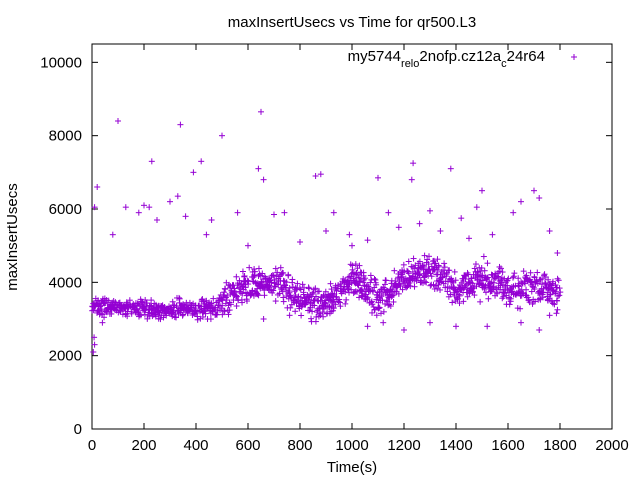 The height and width of the screenshot is (480, 640). Describe the element at coordinates (352, 22) in the screenshot. I see `chart-title: maxInsertUsecs vs Time for qr500.L3` at that location.